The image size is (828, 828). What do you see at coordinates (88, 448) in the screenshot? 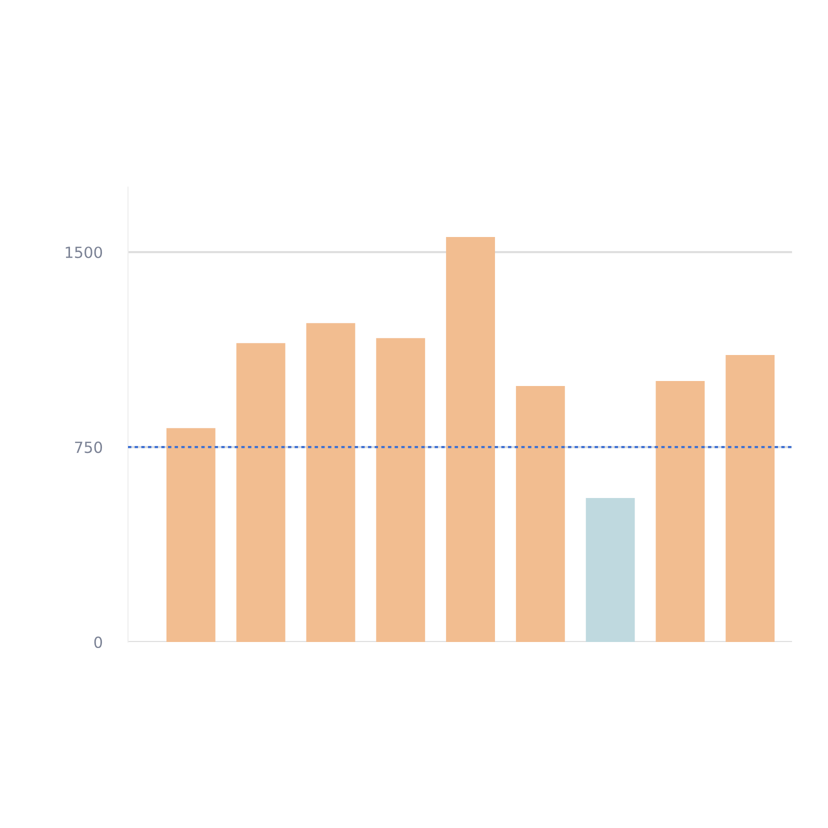
I see `y-tick-label: 750` at bounding box center [88, 448].